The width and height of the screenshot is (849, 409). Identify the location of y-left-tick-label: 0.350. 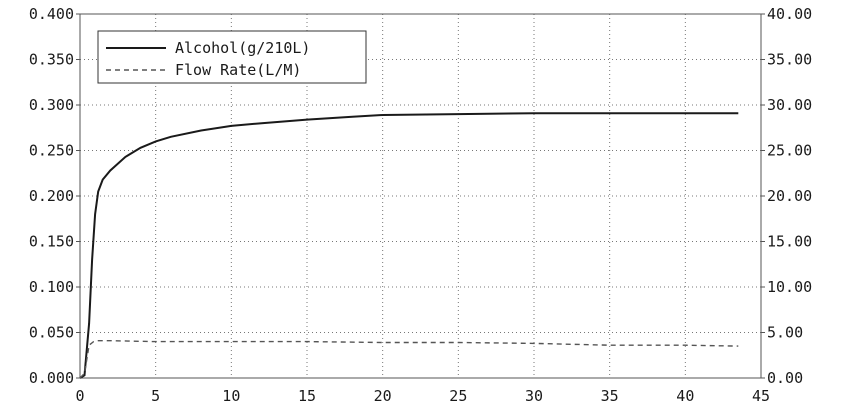
(51, 60).